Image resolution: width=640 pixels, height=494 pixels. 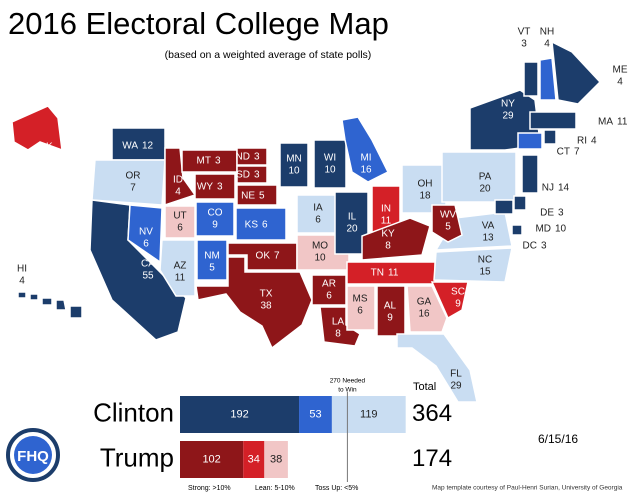 I want to click on state-votes: 12, so click(x=148, y=146).